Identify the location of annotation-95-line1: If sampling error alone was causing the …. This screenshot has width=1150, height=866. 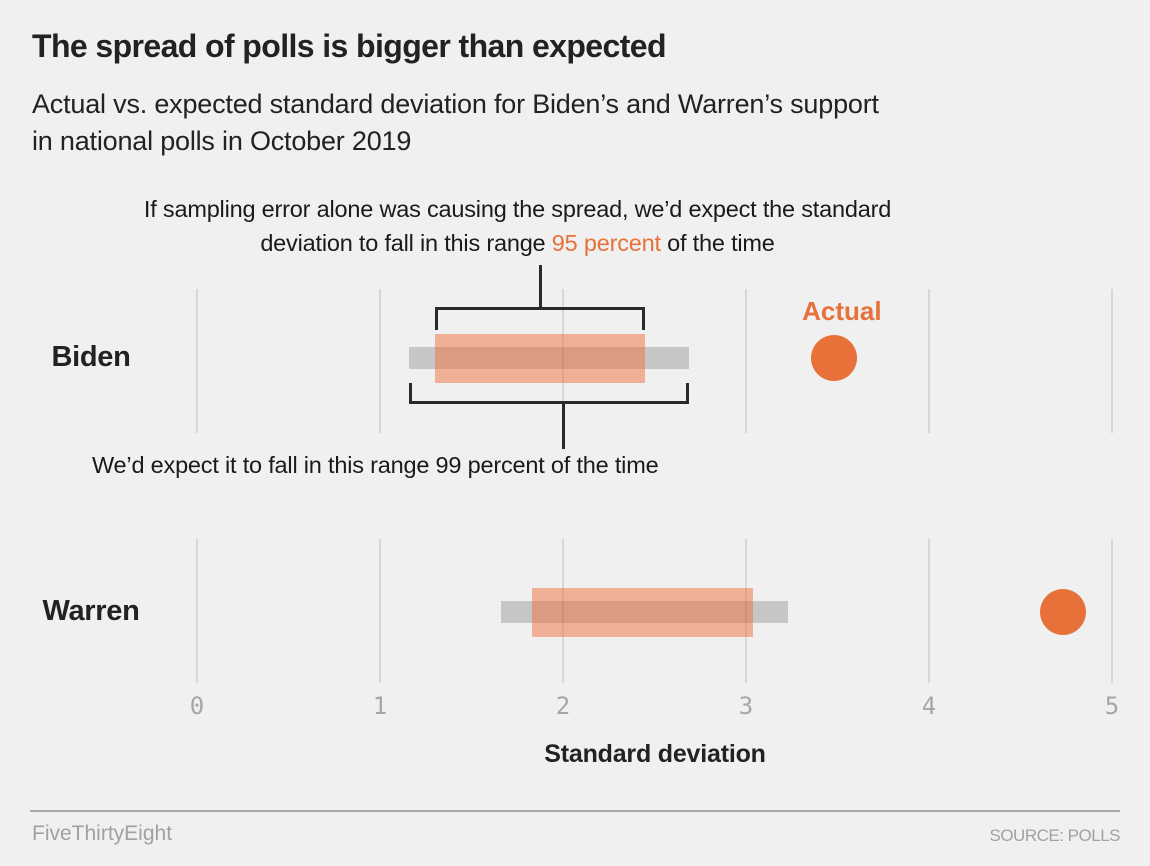
(517, 209).